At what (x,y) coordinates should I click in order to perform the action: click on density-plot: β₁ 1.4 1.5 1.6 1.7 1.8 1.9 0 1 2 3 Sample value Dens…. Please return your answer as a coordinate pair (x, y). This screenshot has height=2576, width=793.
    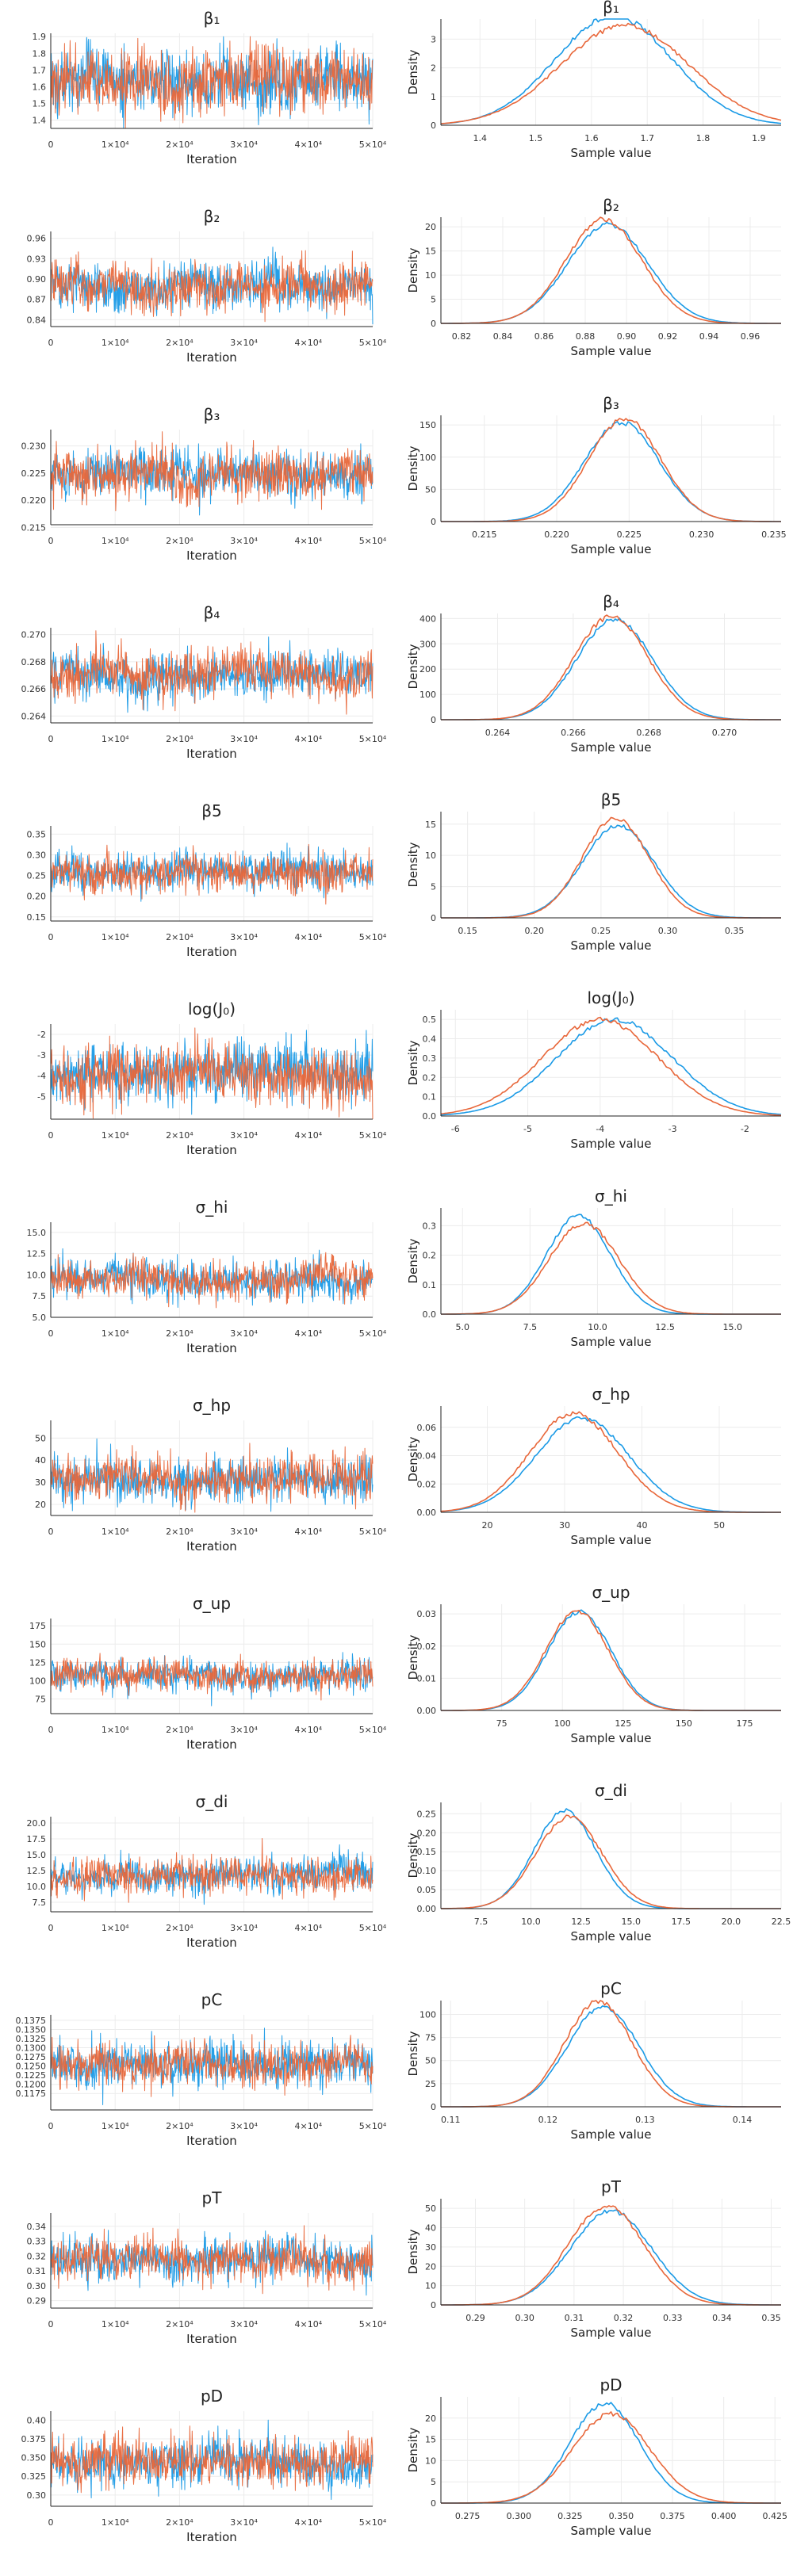
    Looking at the image, I should click on (594, 80).